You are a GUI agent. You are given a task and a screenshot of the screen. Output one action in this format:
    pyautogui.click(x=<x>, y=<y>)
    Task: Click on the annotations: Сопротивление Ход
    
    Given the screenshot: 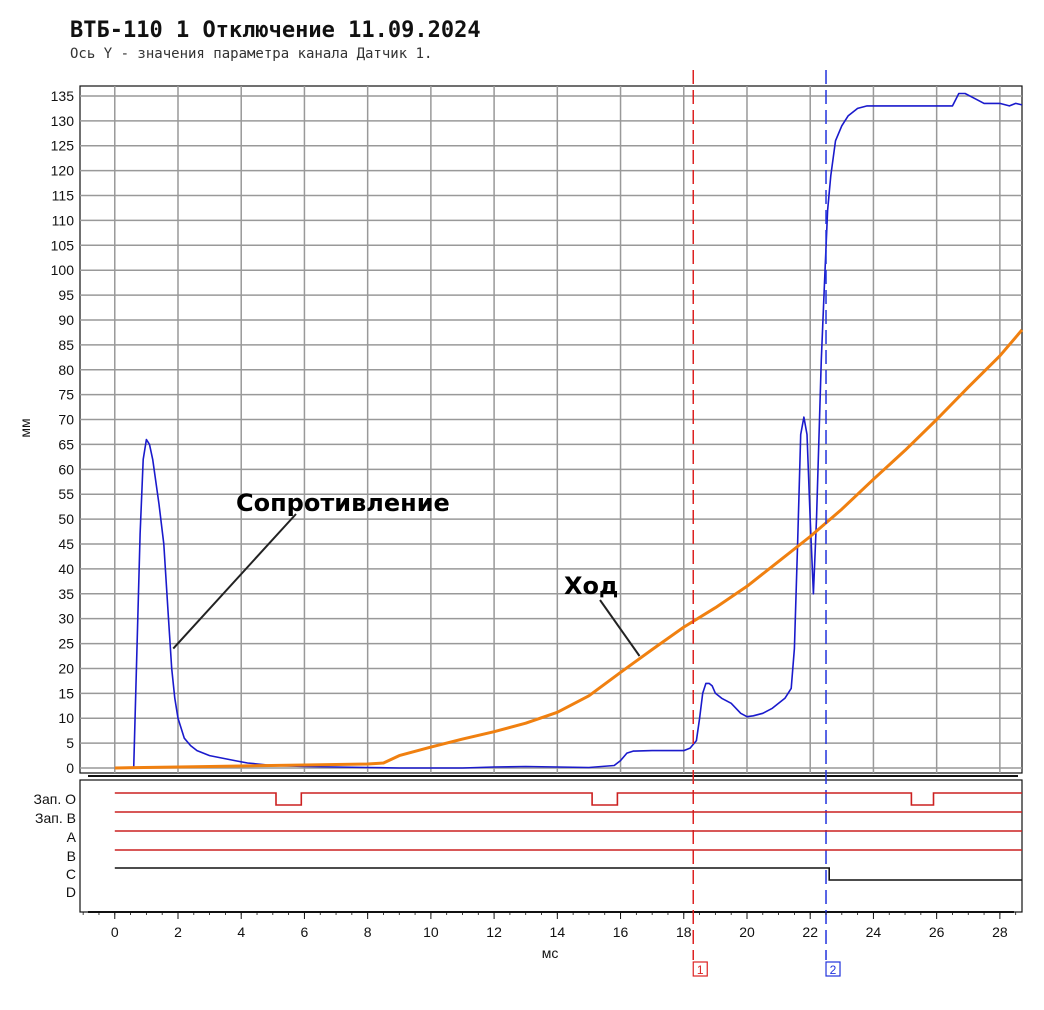 What is the action you would take?
    pyautogui.click(x=406, y=573)
    